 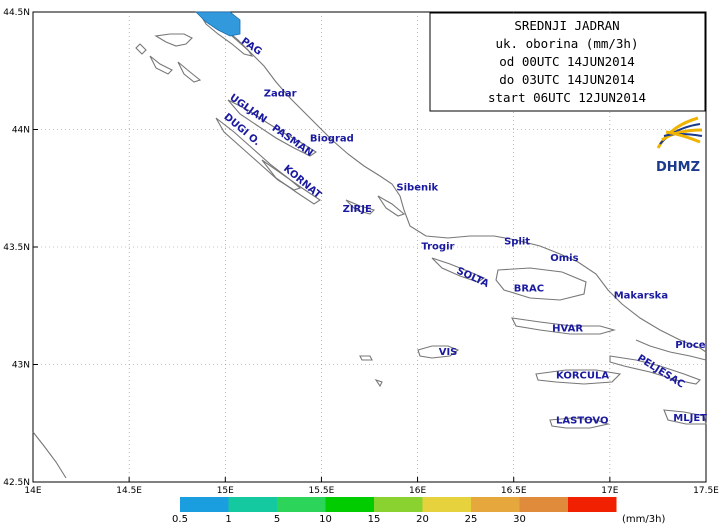 I want to click on x-tick-label: 17E, so click(x=609, y=491).